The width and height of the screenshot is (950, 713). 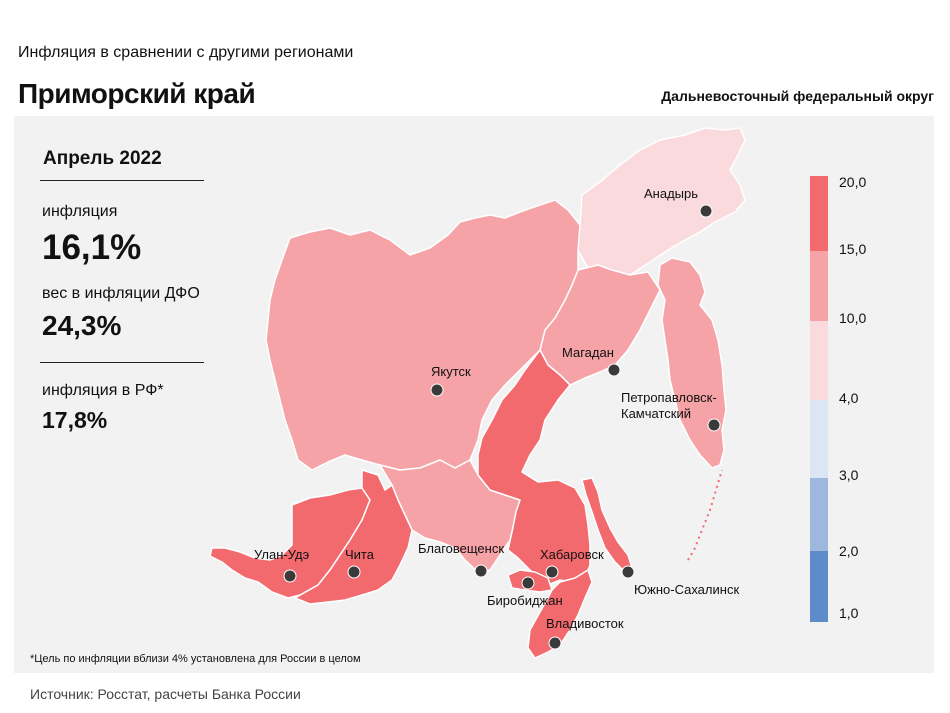 What do you see at coordinates (451, 371) in the screenshot?
I see `city-label-yakutsk: Якутск` at bounding box center [451, 371].